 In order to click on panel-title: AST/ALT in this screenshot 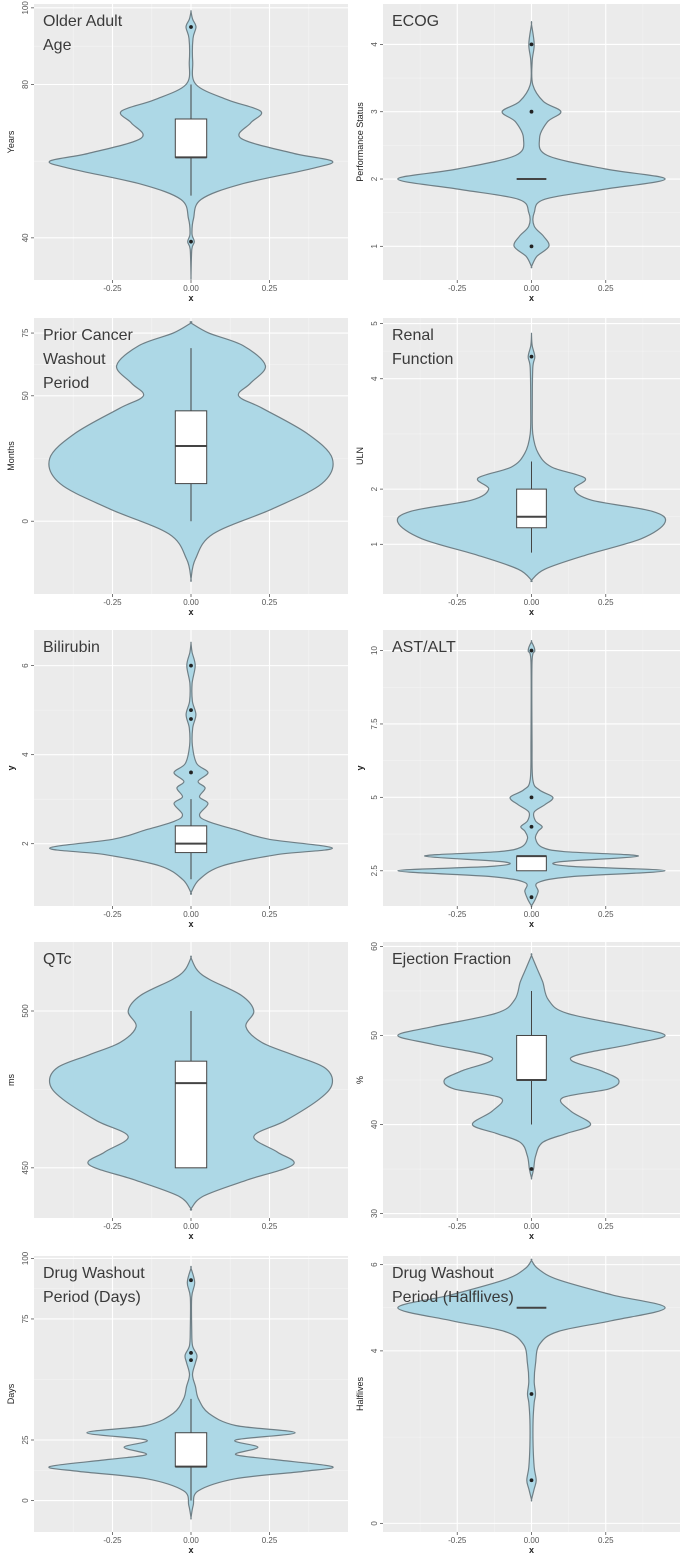, I will do `click(424, 647)`.